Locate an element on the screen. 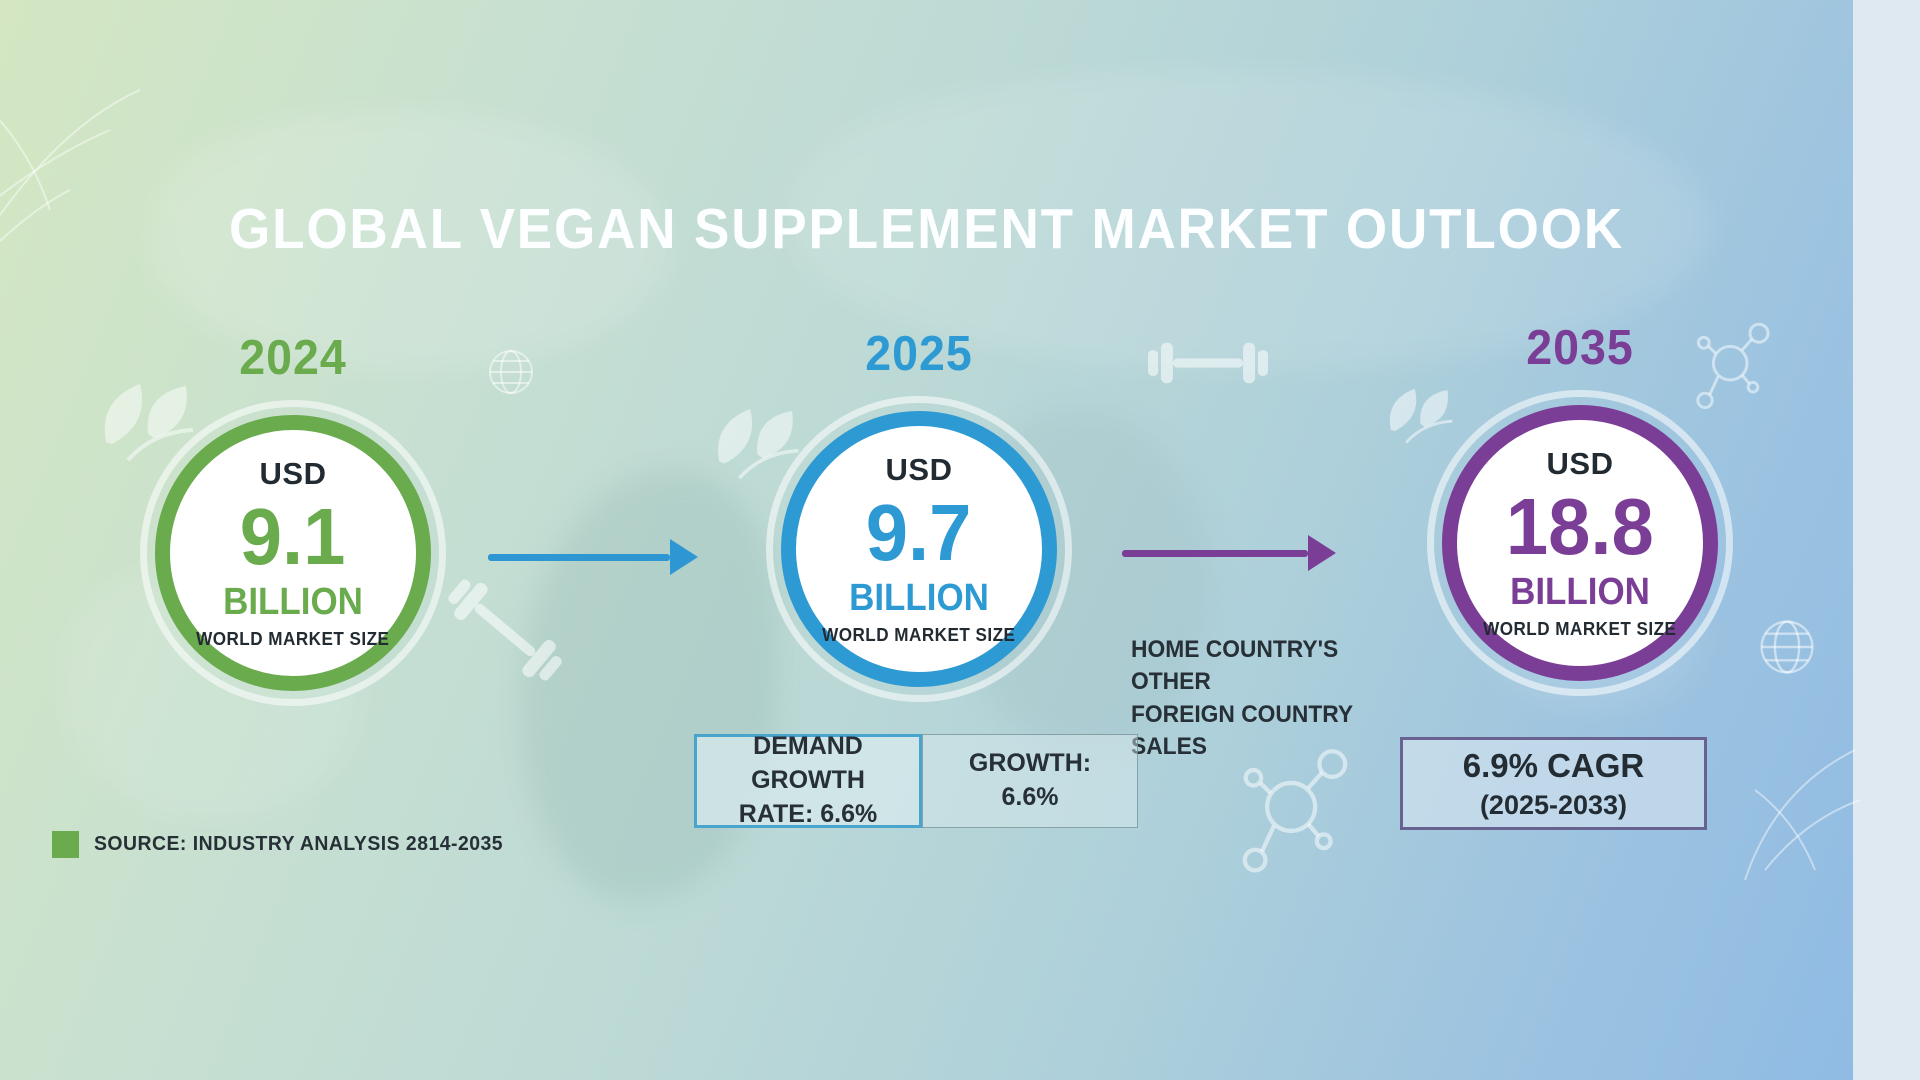 The image size is (1920, 1080). right-margin-strip is located at coordinates (1886, 540).